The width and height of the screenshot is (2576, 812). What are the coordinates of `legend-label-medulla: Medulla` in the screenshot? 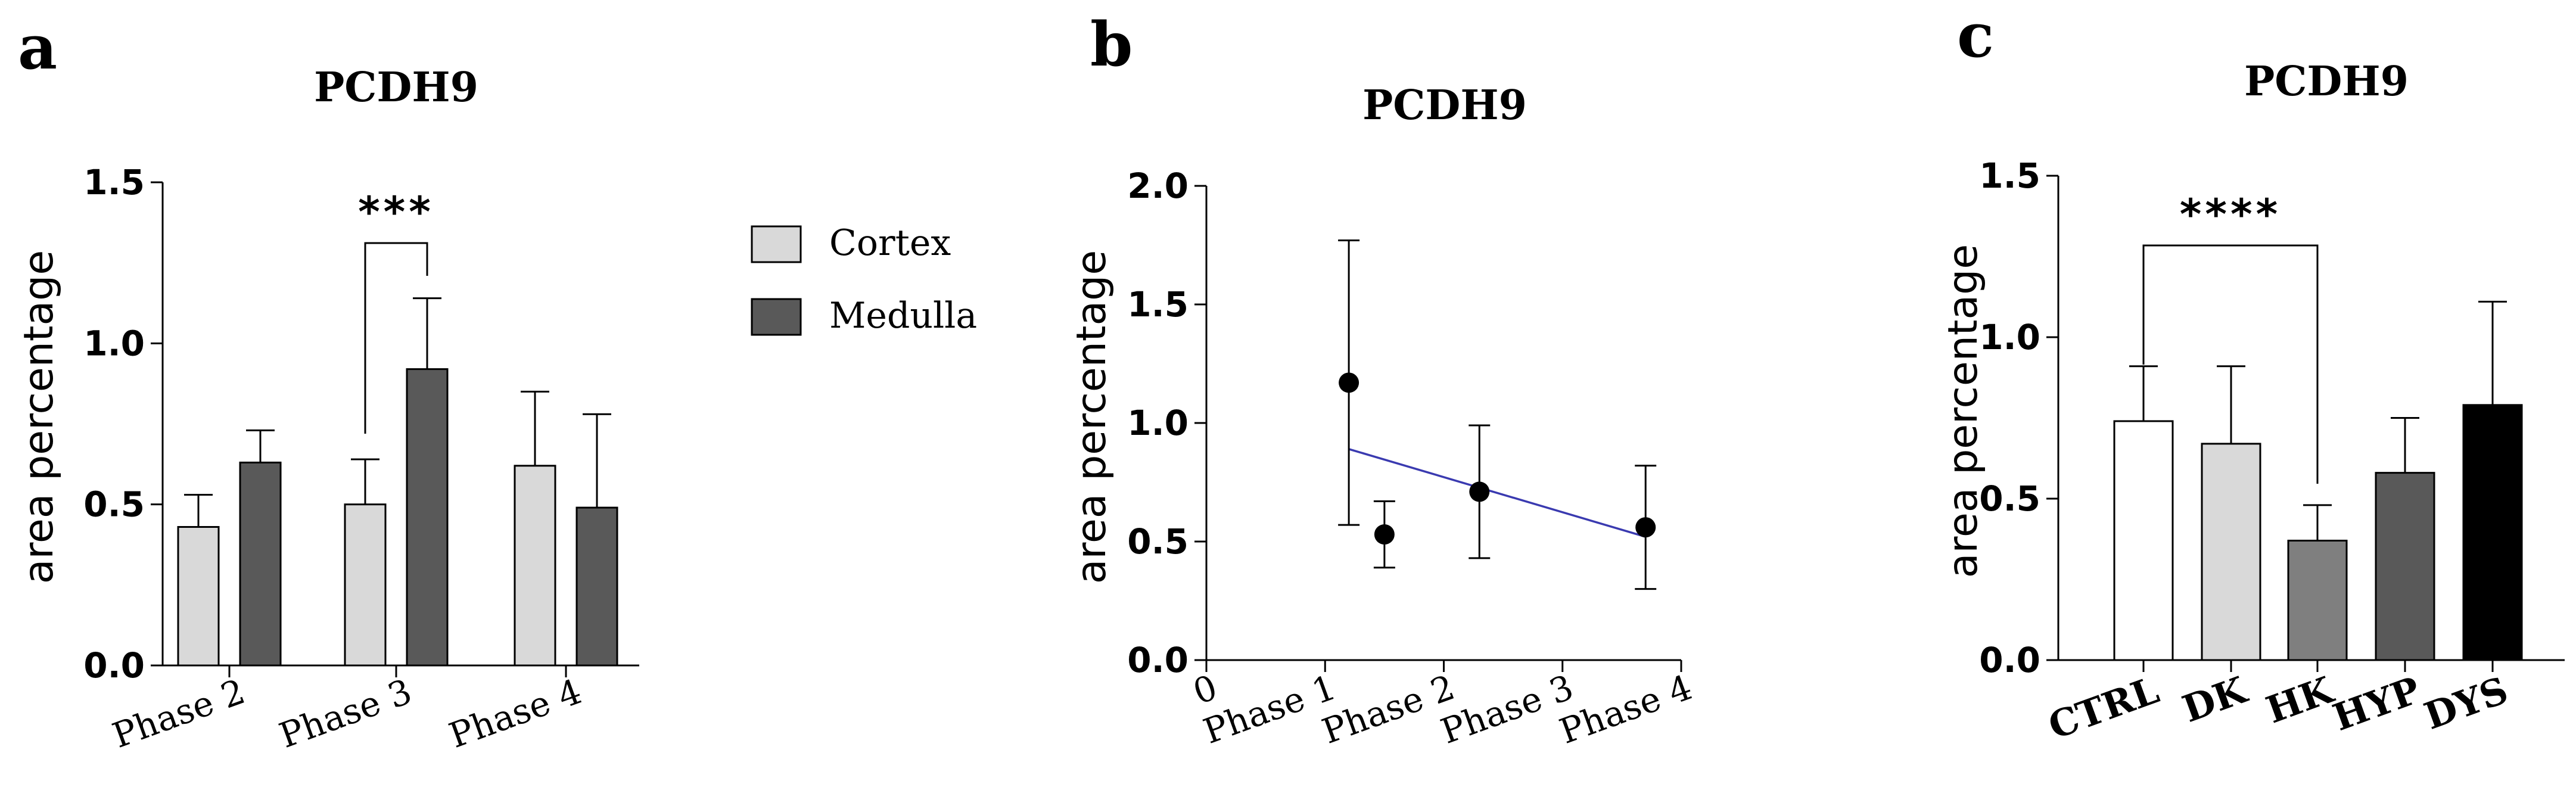 It's located at (903, 316).